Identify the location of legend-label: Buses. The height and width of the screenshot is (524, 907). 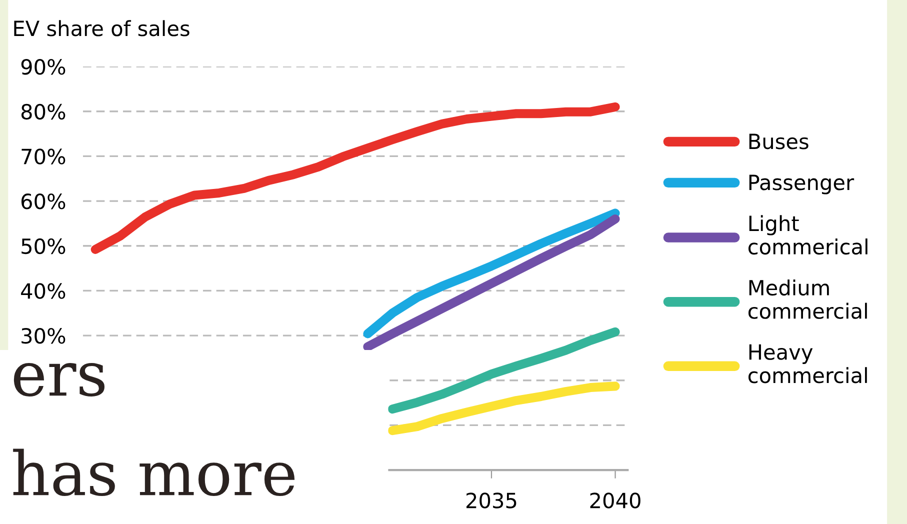
(778, 142).